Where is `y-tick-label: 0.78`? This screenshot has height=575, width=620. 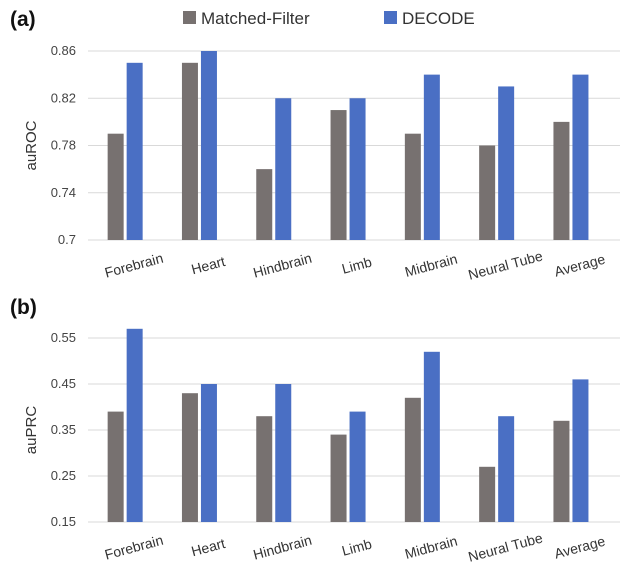 y-tick-label: 0.78 is located at coordinates (63, 145).